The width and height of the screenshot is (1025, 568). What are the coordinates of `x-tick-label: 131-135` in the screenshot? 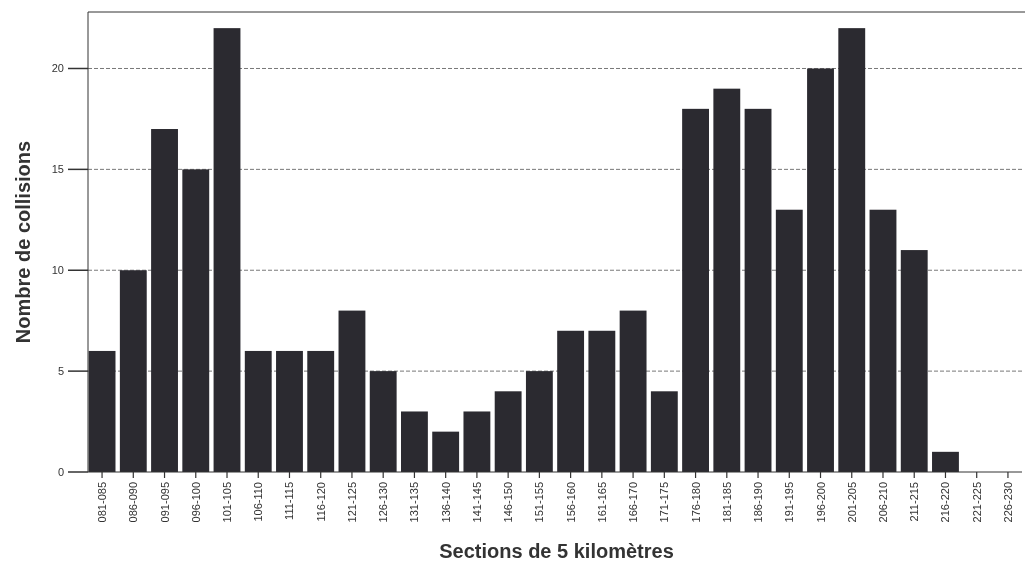 It's located at (414, 502).